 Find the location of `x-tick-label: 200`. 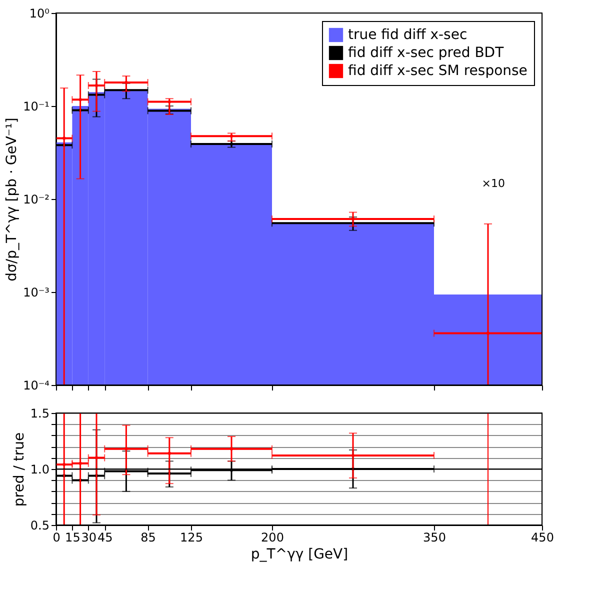

x-tick-label: 200 is located at coordinates (272, 537).